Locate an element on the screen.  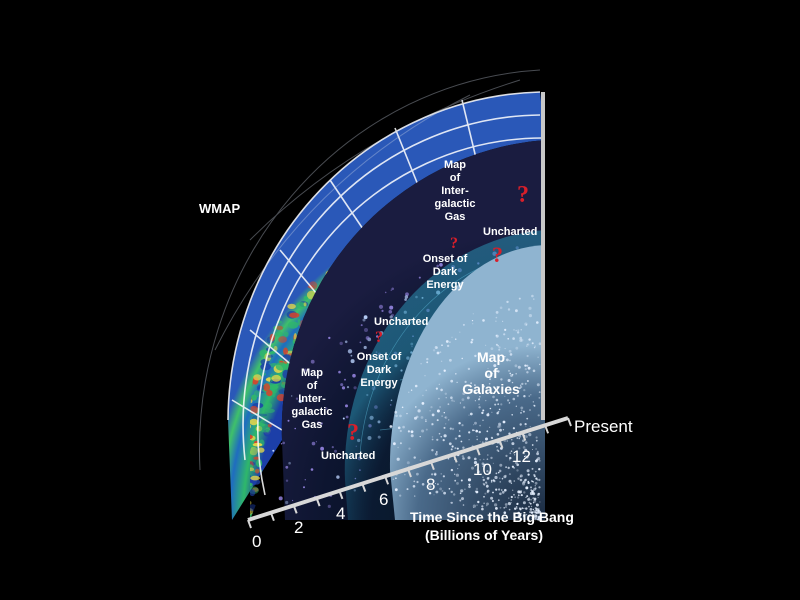
tick-label-10: 10 is located at coordinates (482, 469).